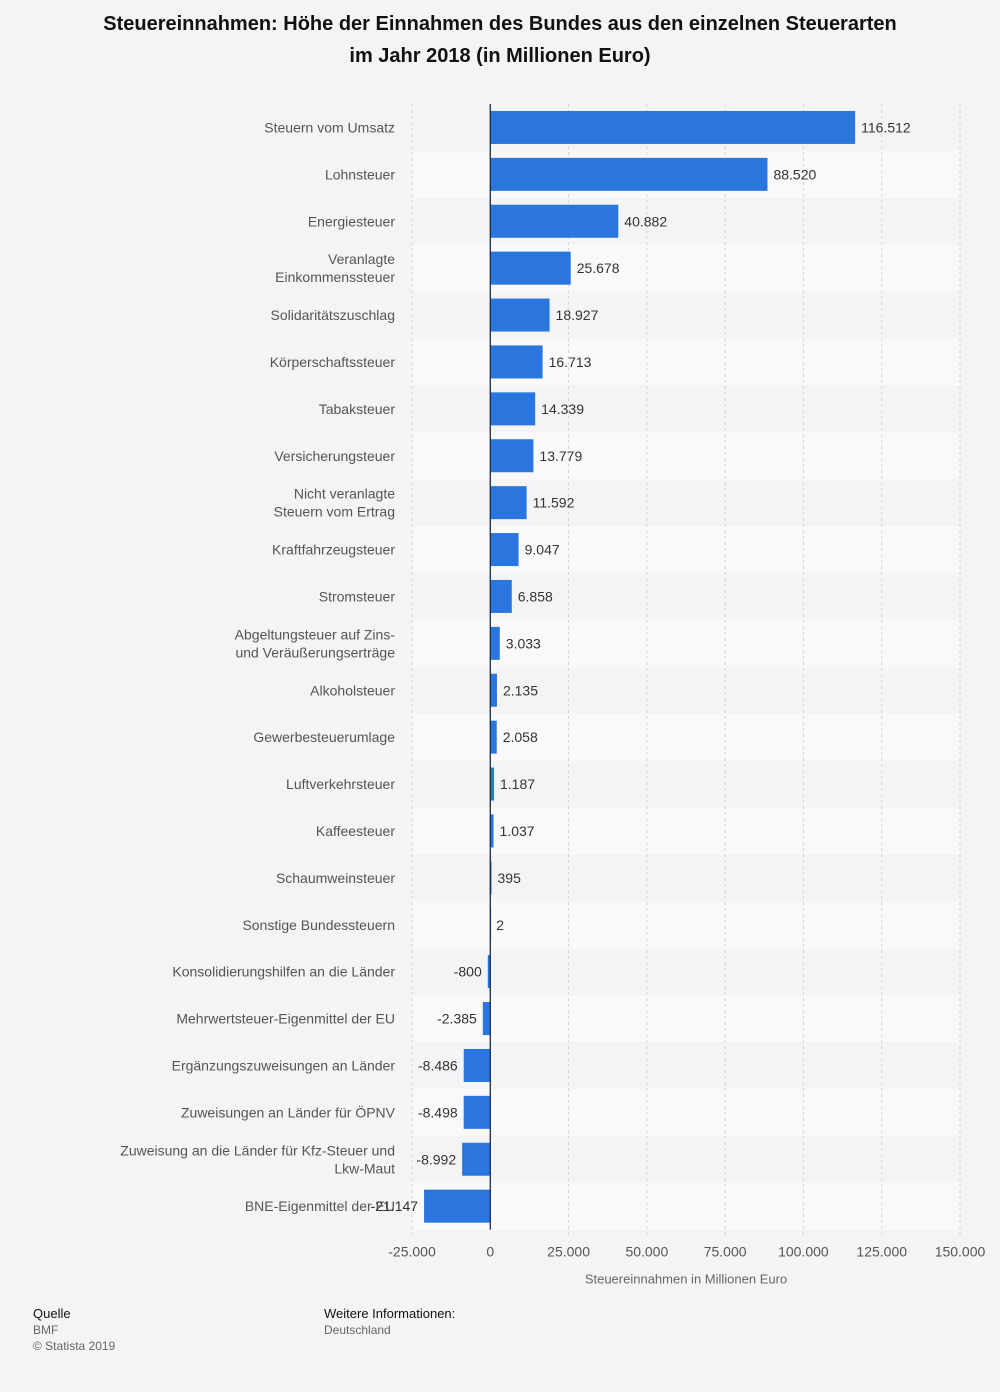 The height and width of the screenshot is (1392, 1000). I want to click on x-tick-label: 75.000, so click(725, 1252).